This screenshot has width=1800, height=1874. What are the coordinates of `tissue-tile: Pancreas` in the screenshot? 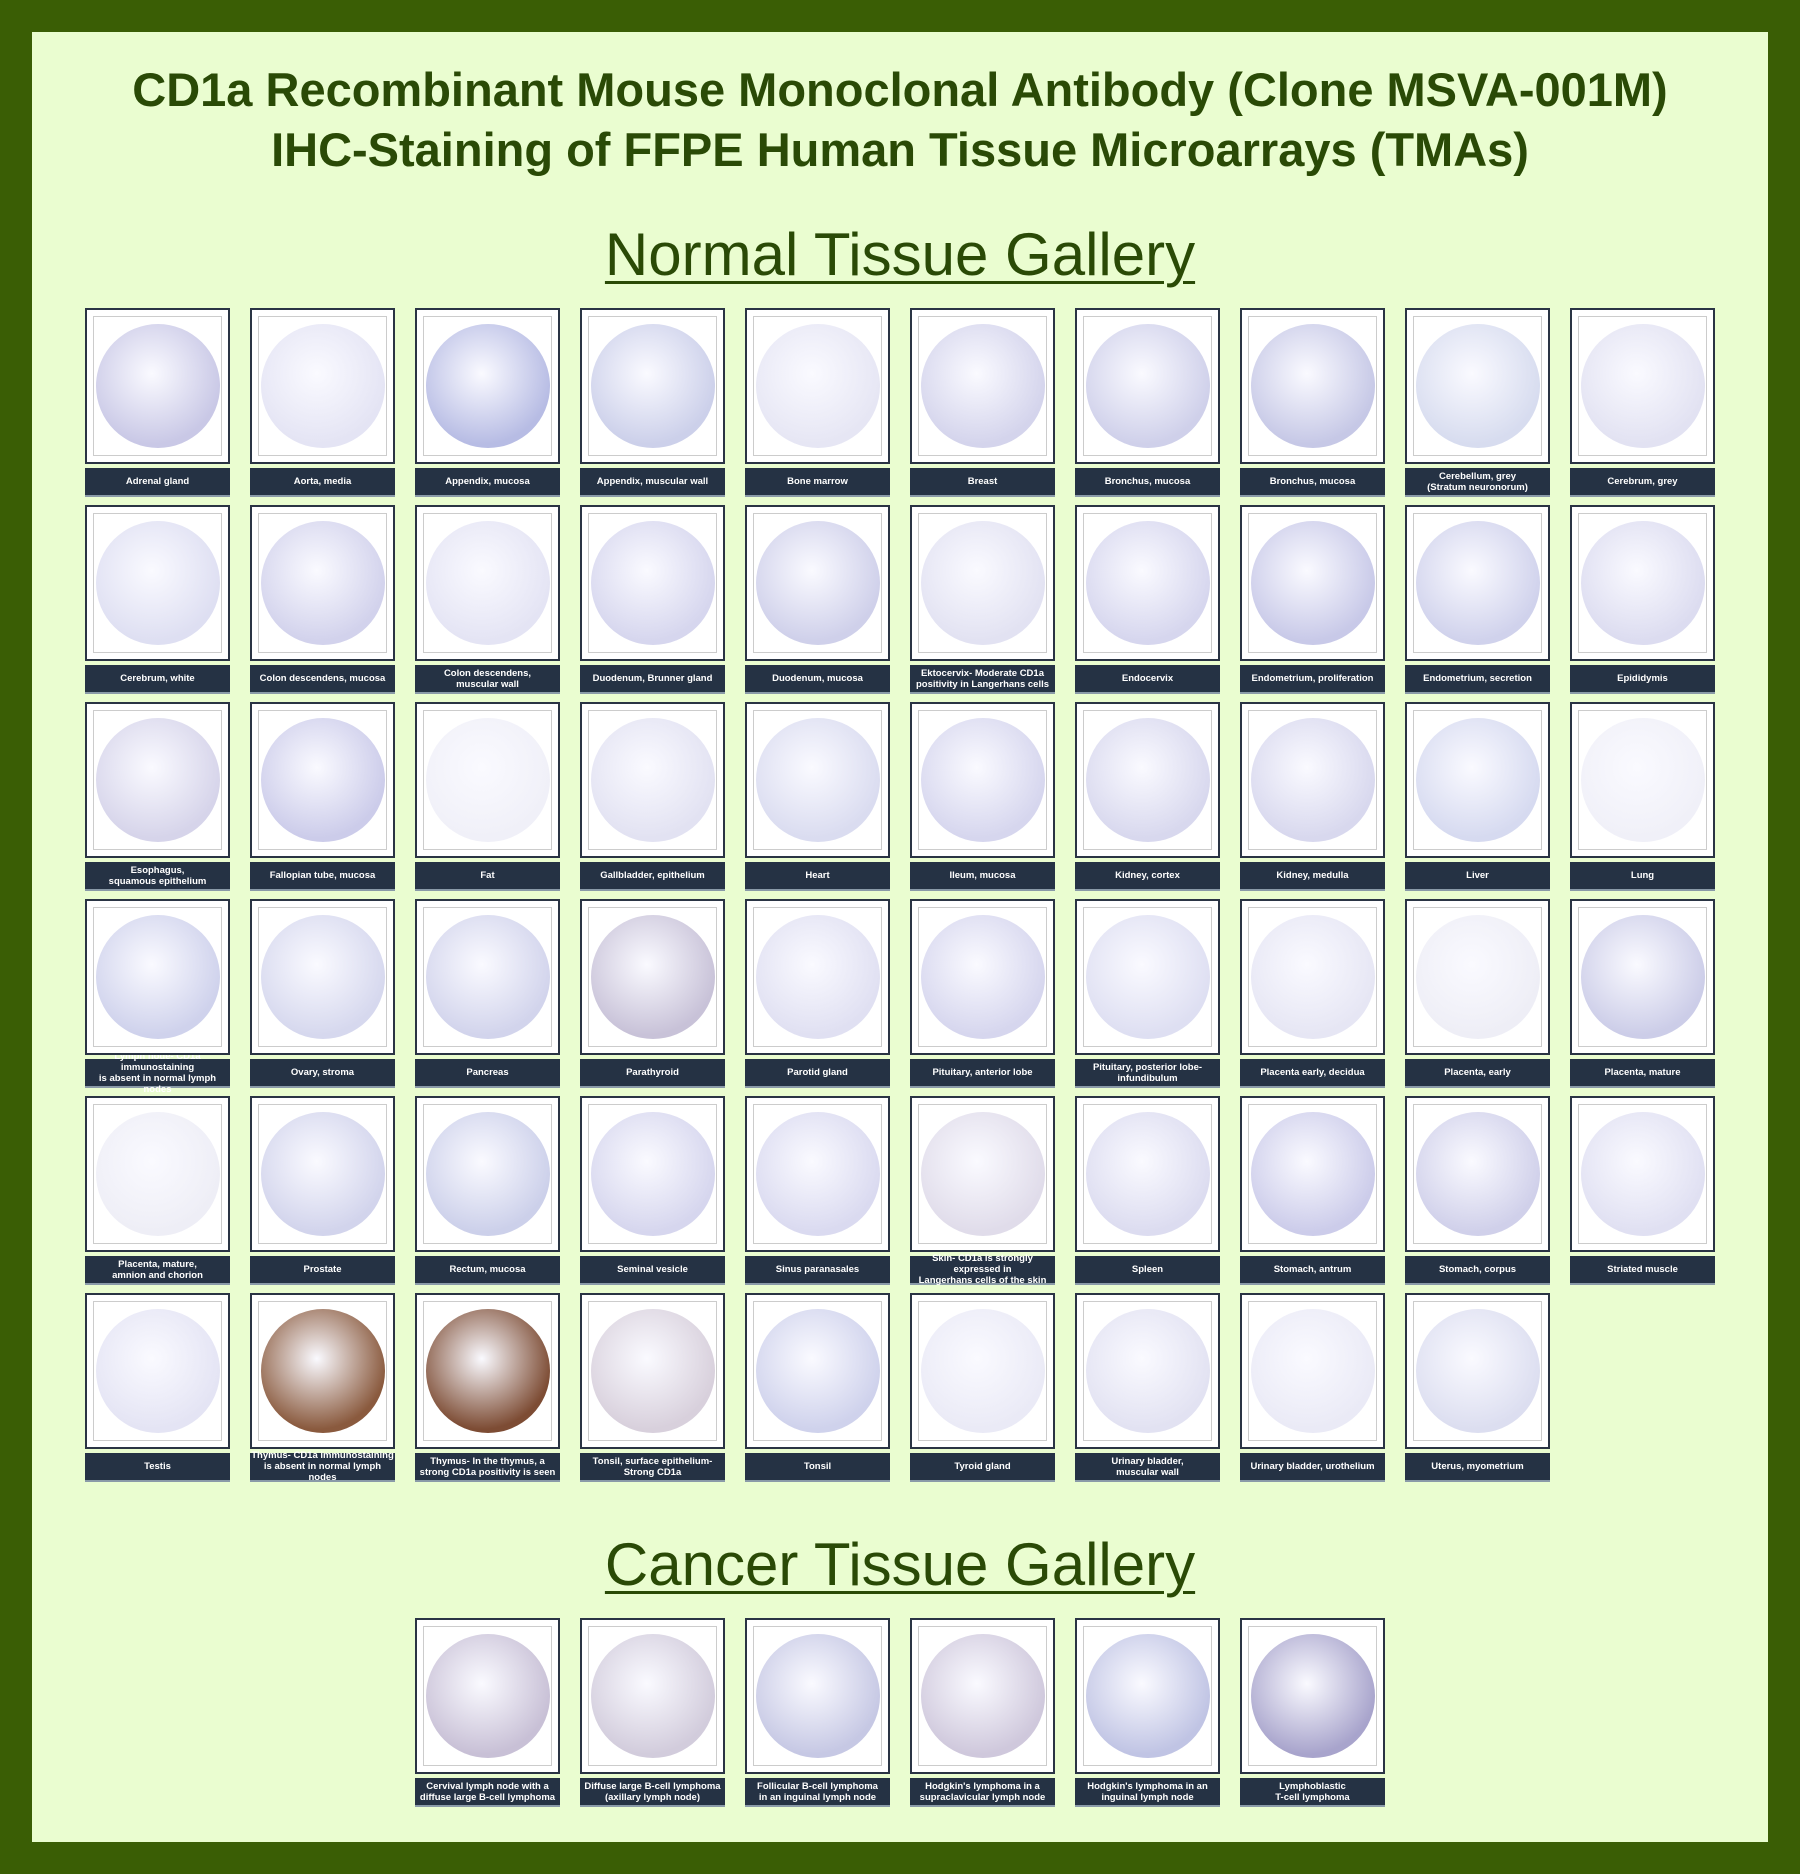 It's located at (487, 992).